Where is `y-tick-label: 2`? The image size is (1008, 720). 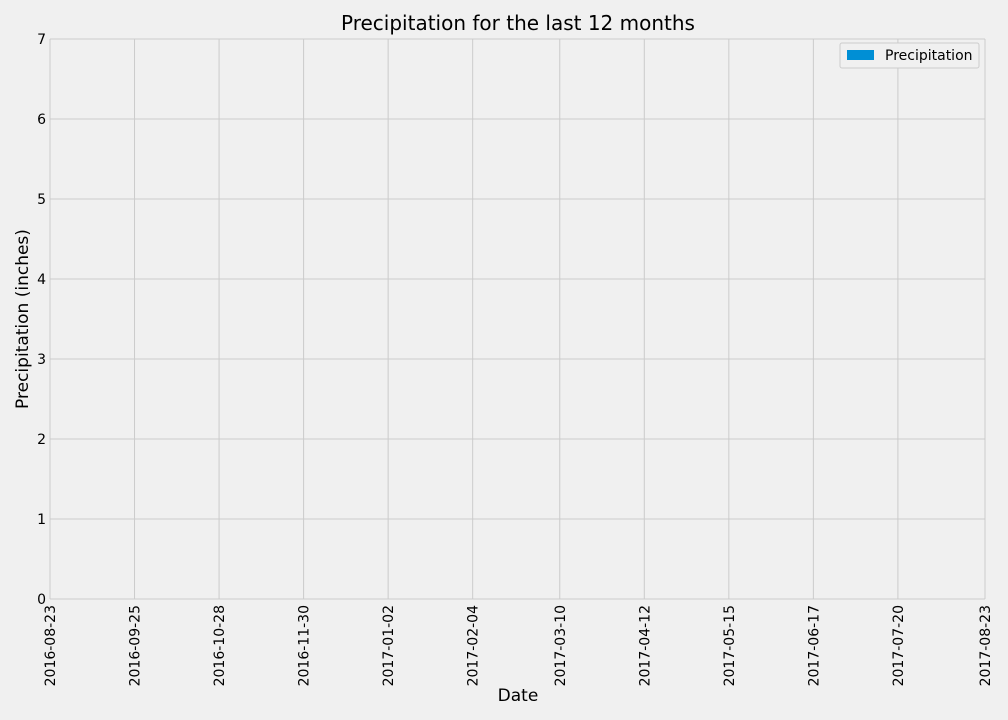
y-tick-label: 2 is located at coordinates (41, 440).